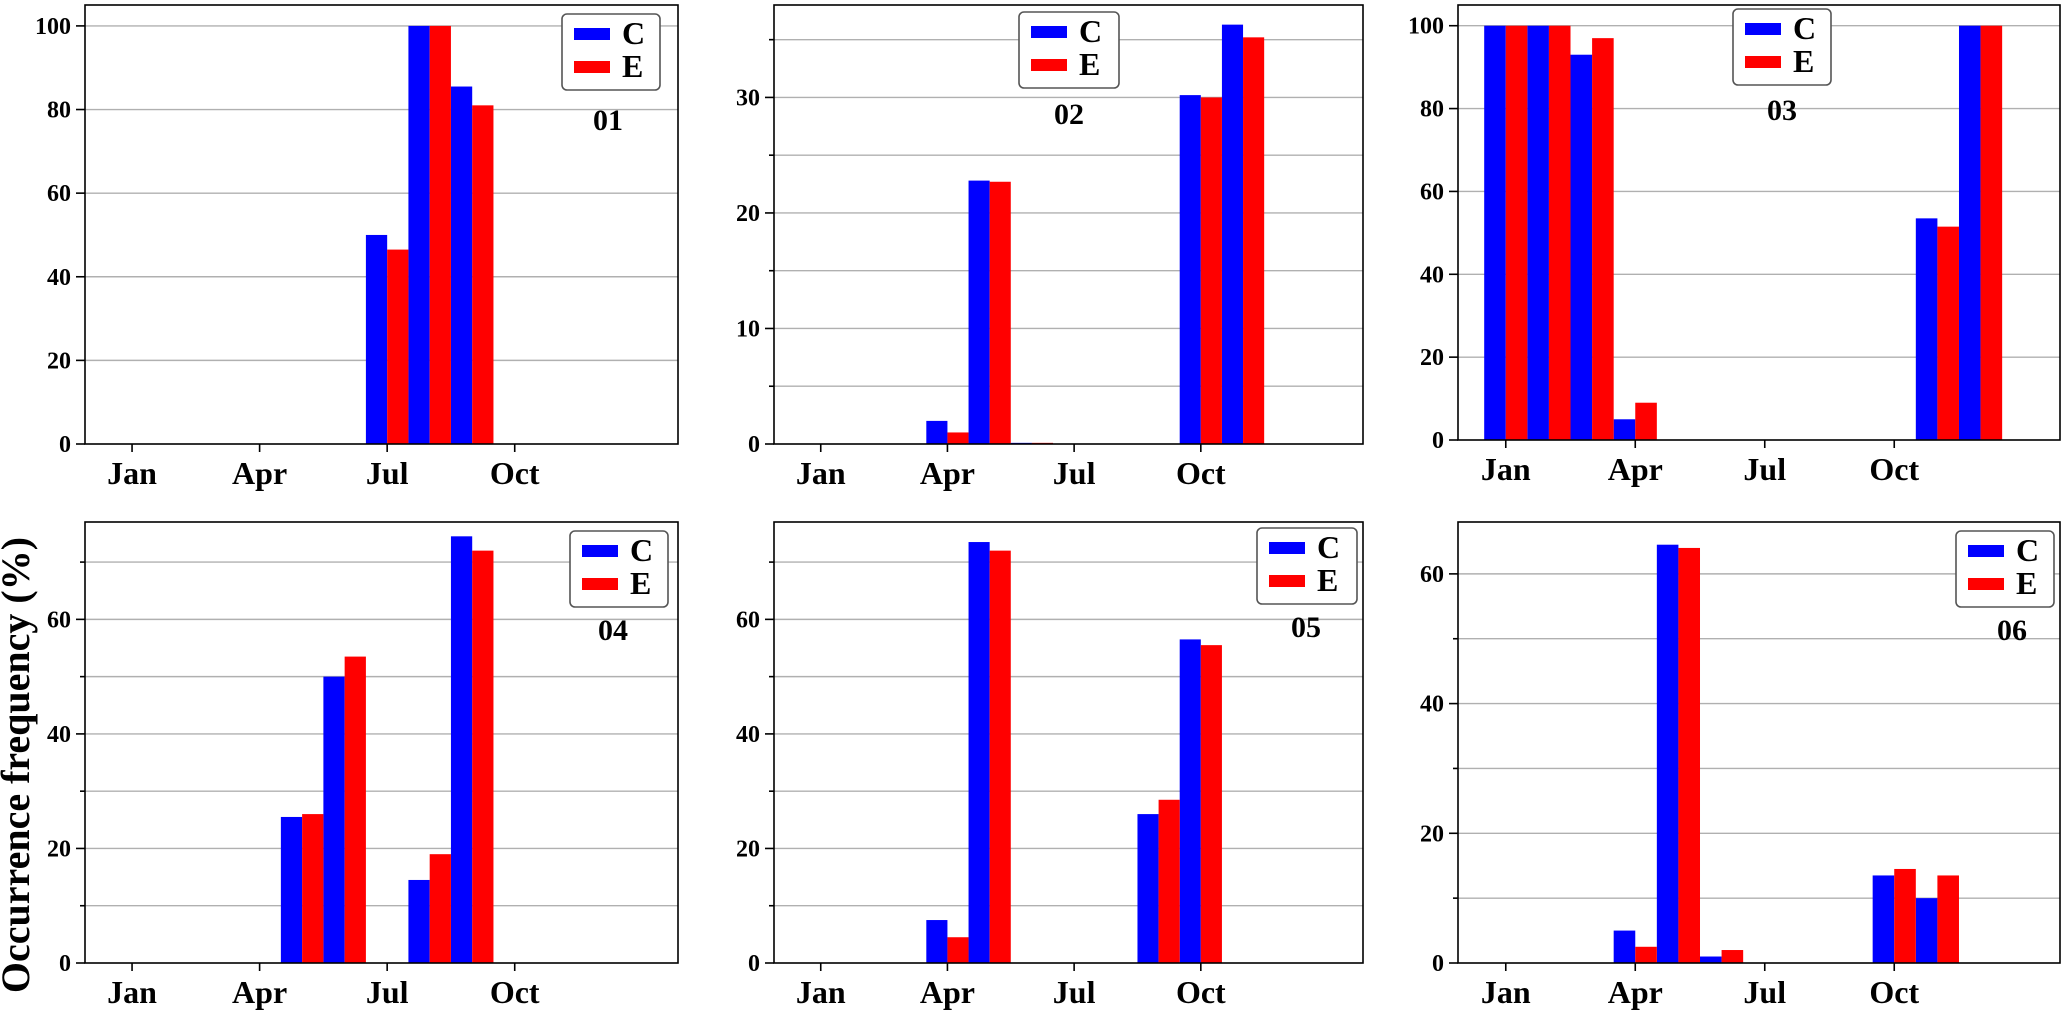  I want to click on panel-title: 02, so click(1069, 114).